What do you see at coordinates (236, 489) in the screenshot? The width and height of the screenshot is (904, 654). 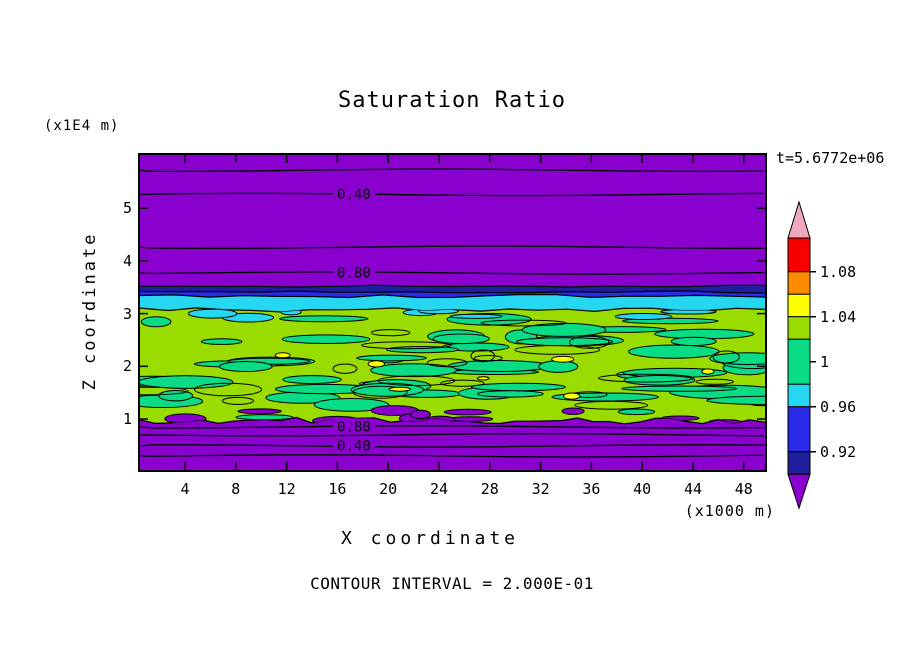 I see `x-tick-label: 8` at bounding box center [236, 489].